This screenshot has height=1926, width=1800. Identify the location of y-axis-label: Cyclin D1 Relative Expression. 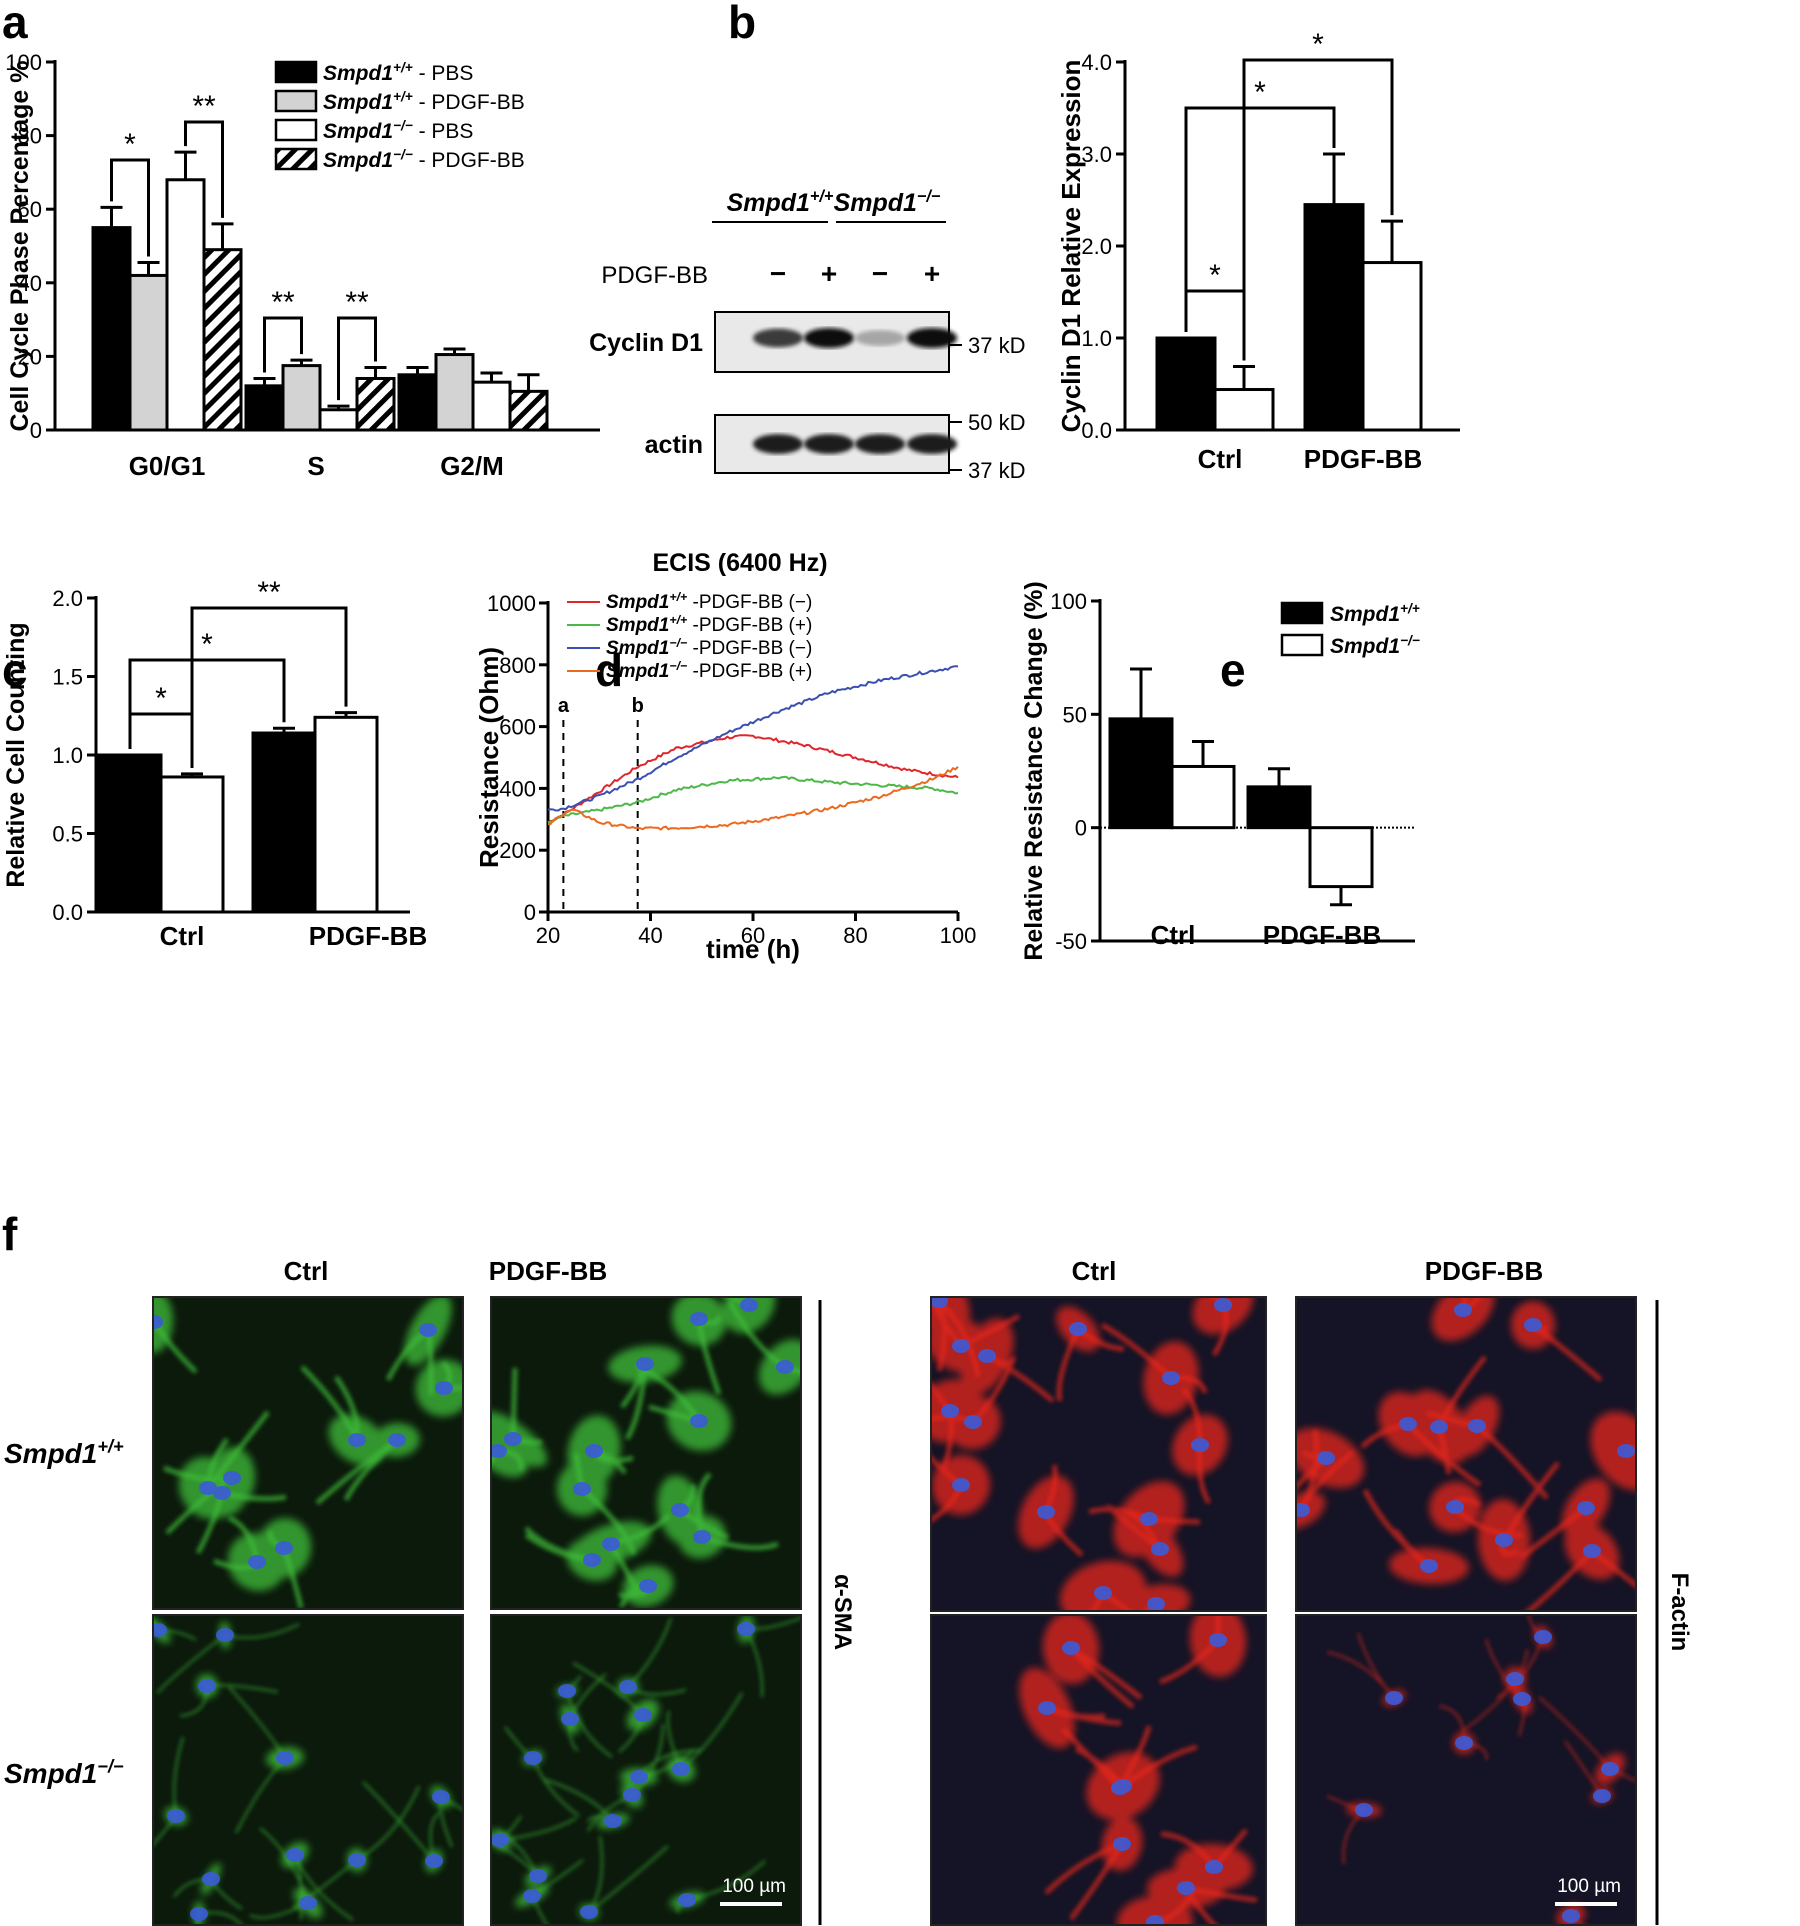
(1071, 246).